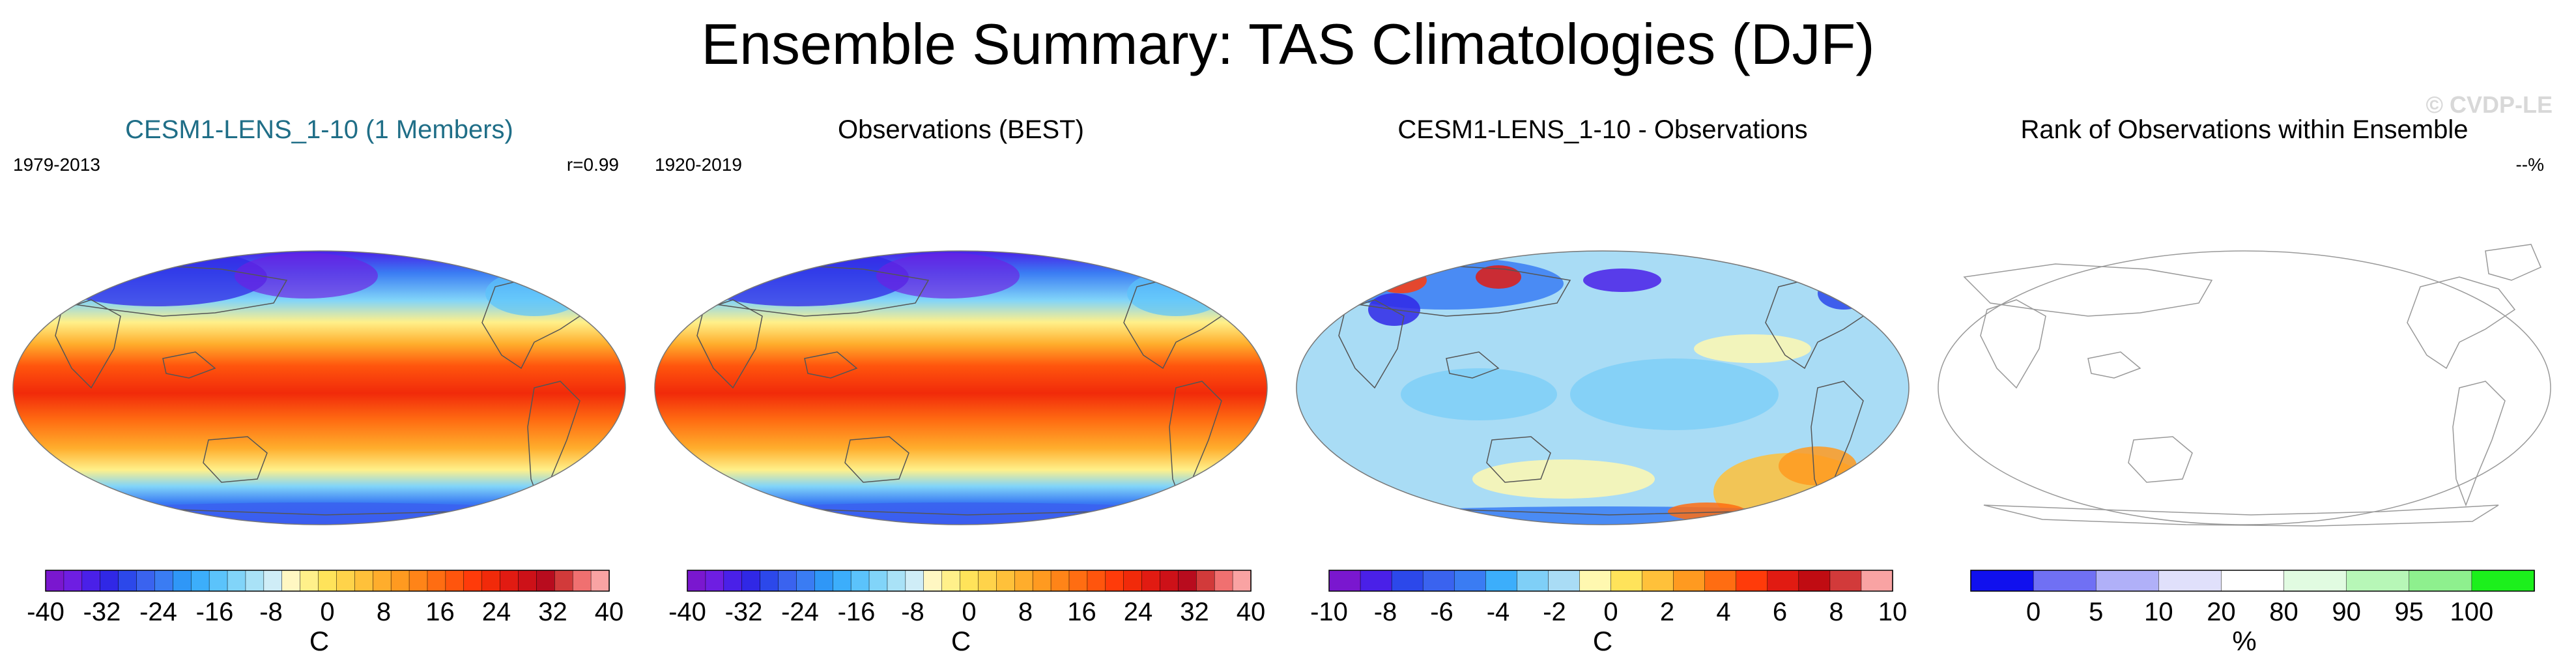  I want to click on correlation-label: r=0.99, so click(592, 165).